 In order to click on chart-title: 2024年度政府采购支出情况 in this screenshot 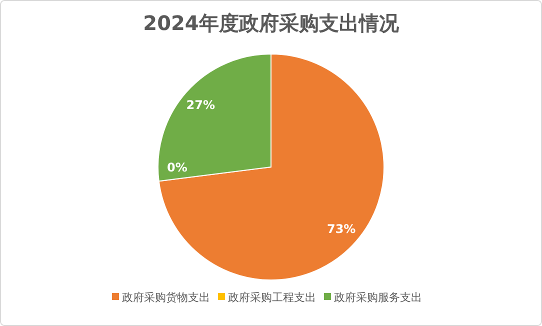, I will do `click(271, 23)`.